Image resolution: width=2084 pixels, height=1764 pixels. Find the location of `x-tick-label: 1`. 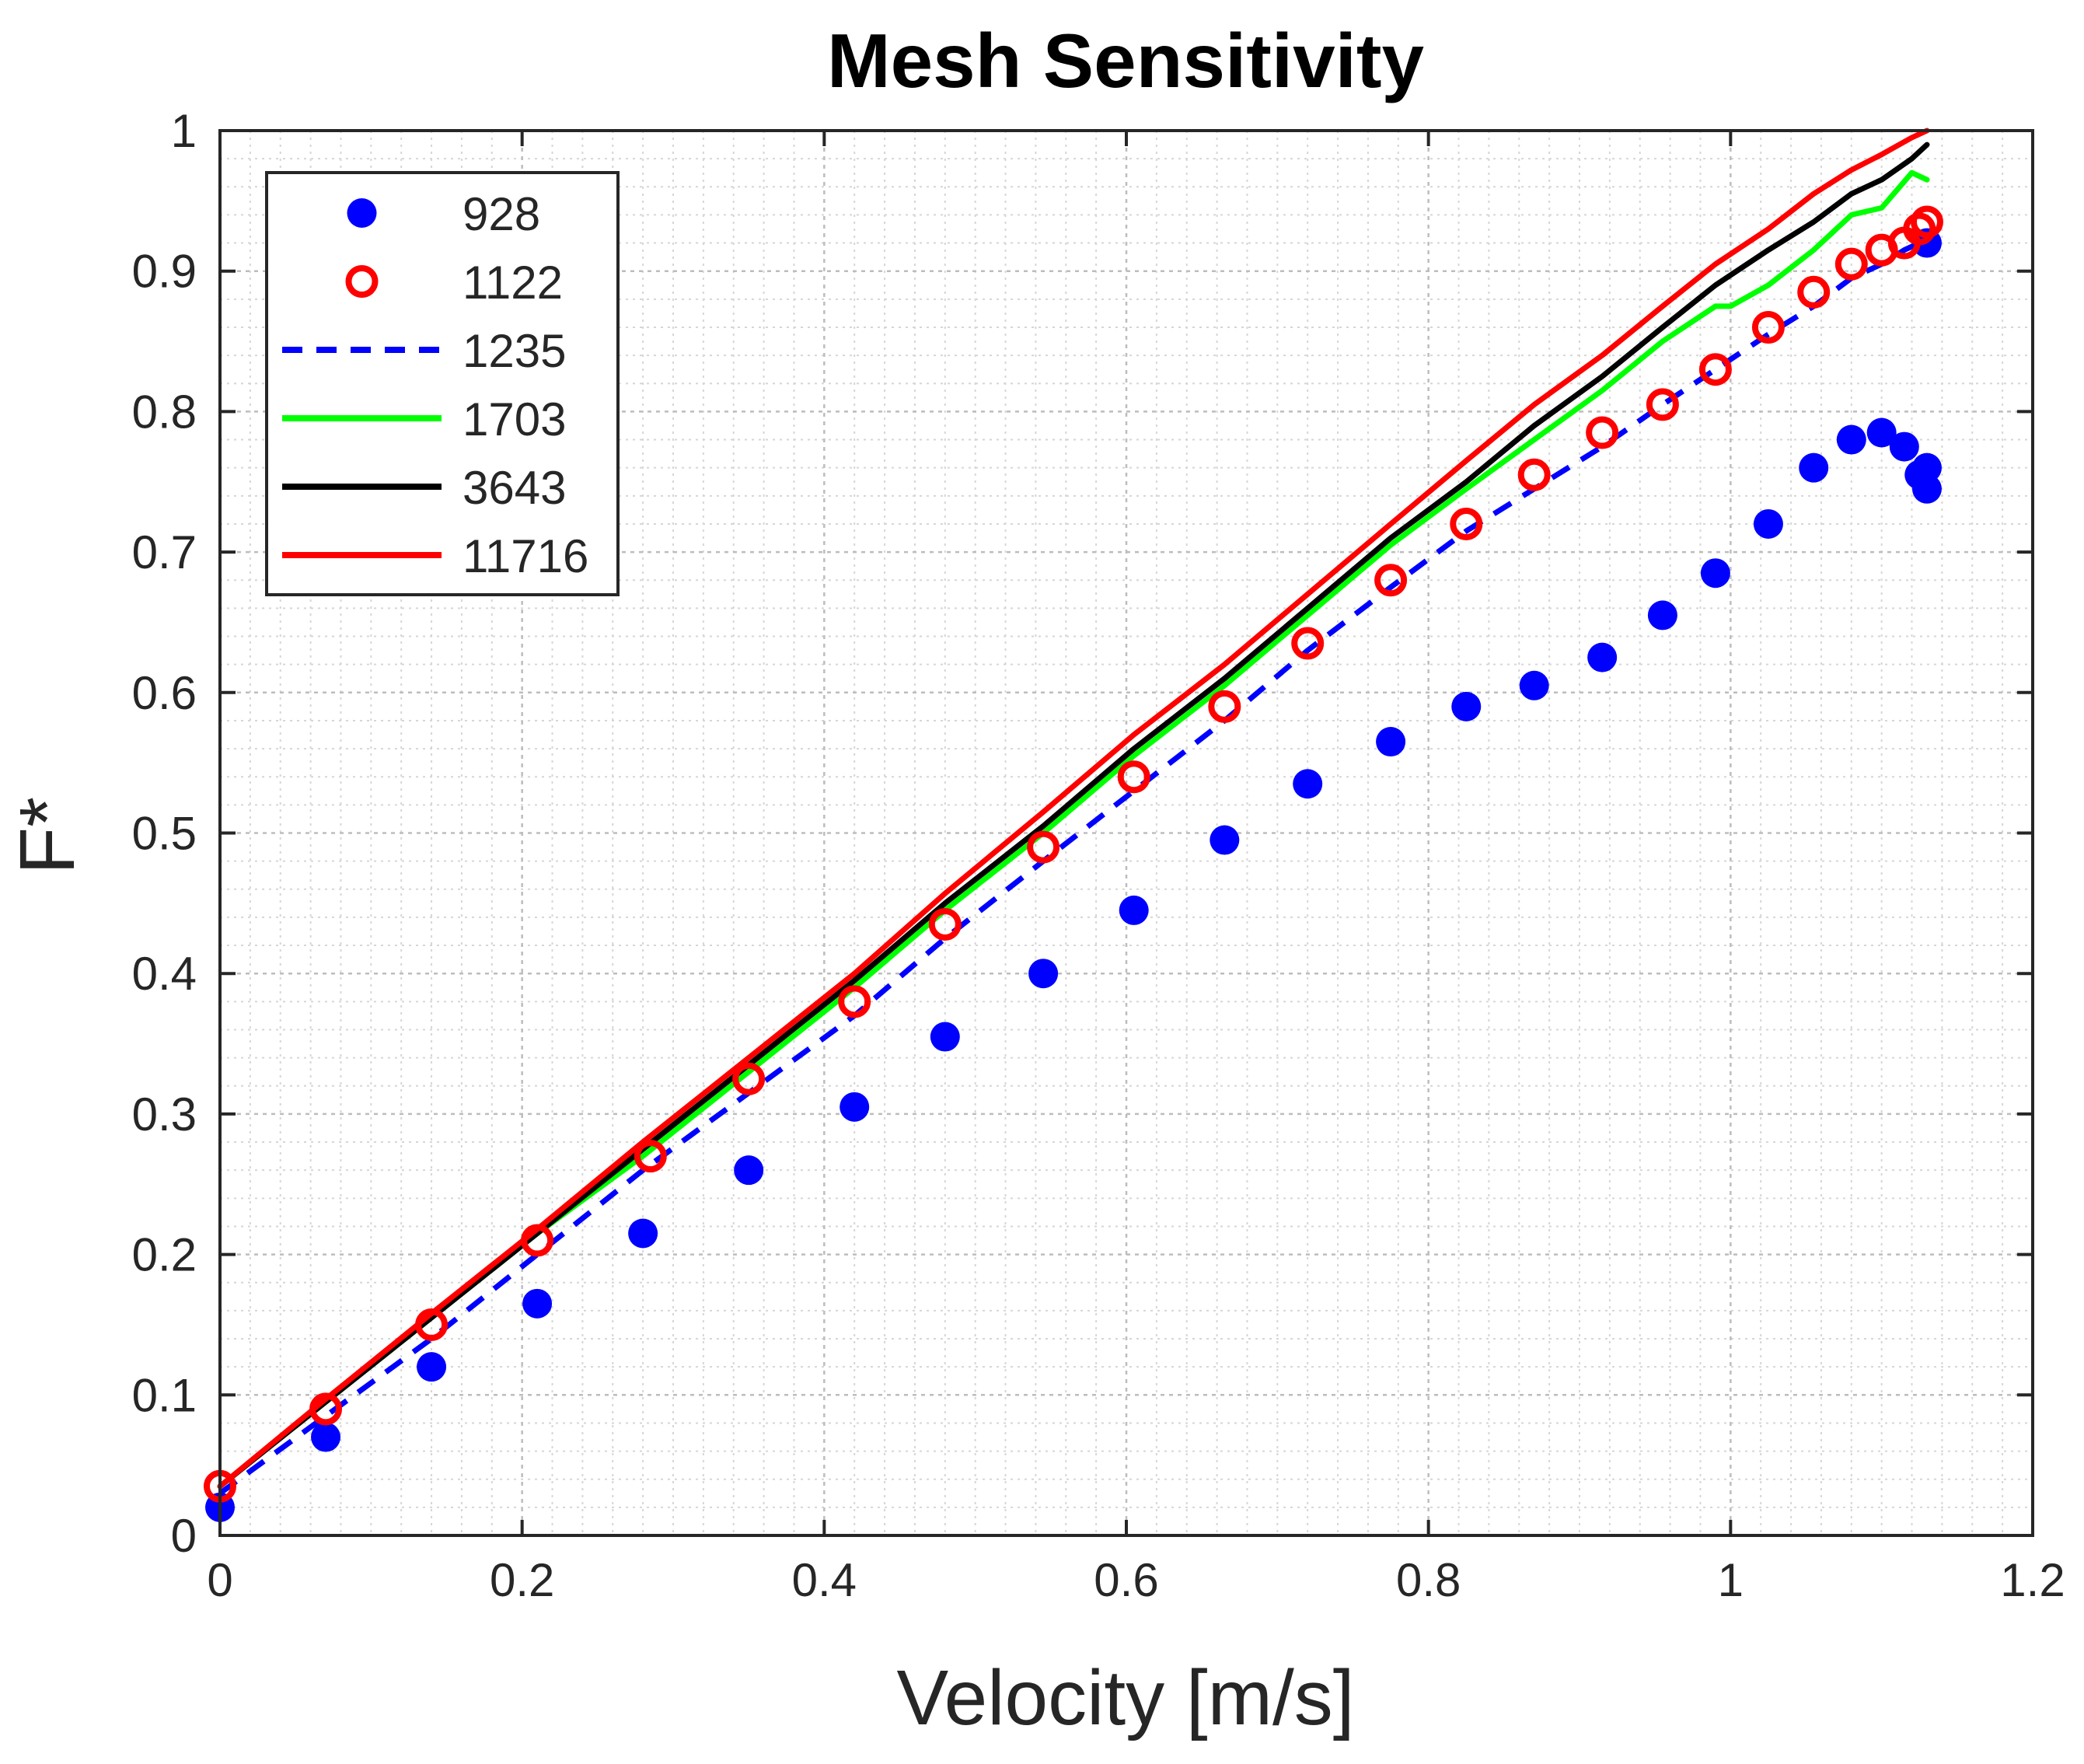

x-tick-label: 1 is located at coordinates (1731, 1580).